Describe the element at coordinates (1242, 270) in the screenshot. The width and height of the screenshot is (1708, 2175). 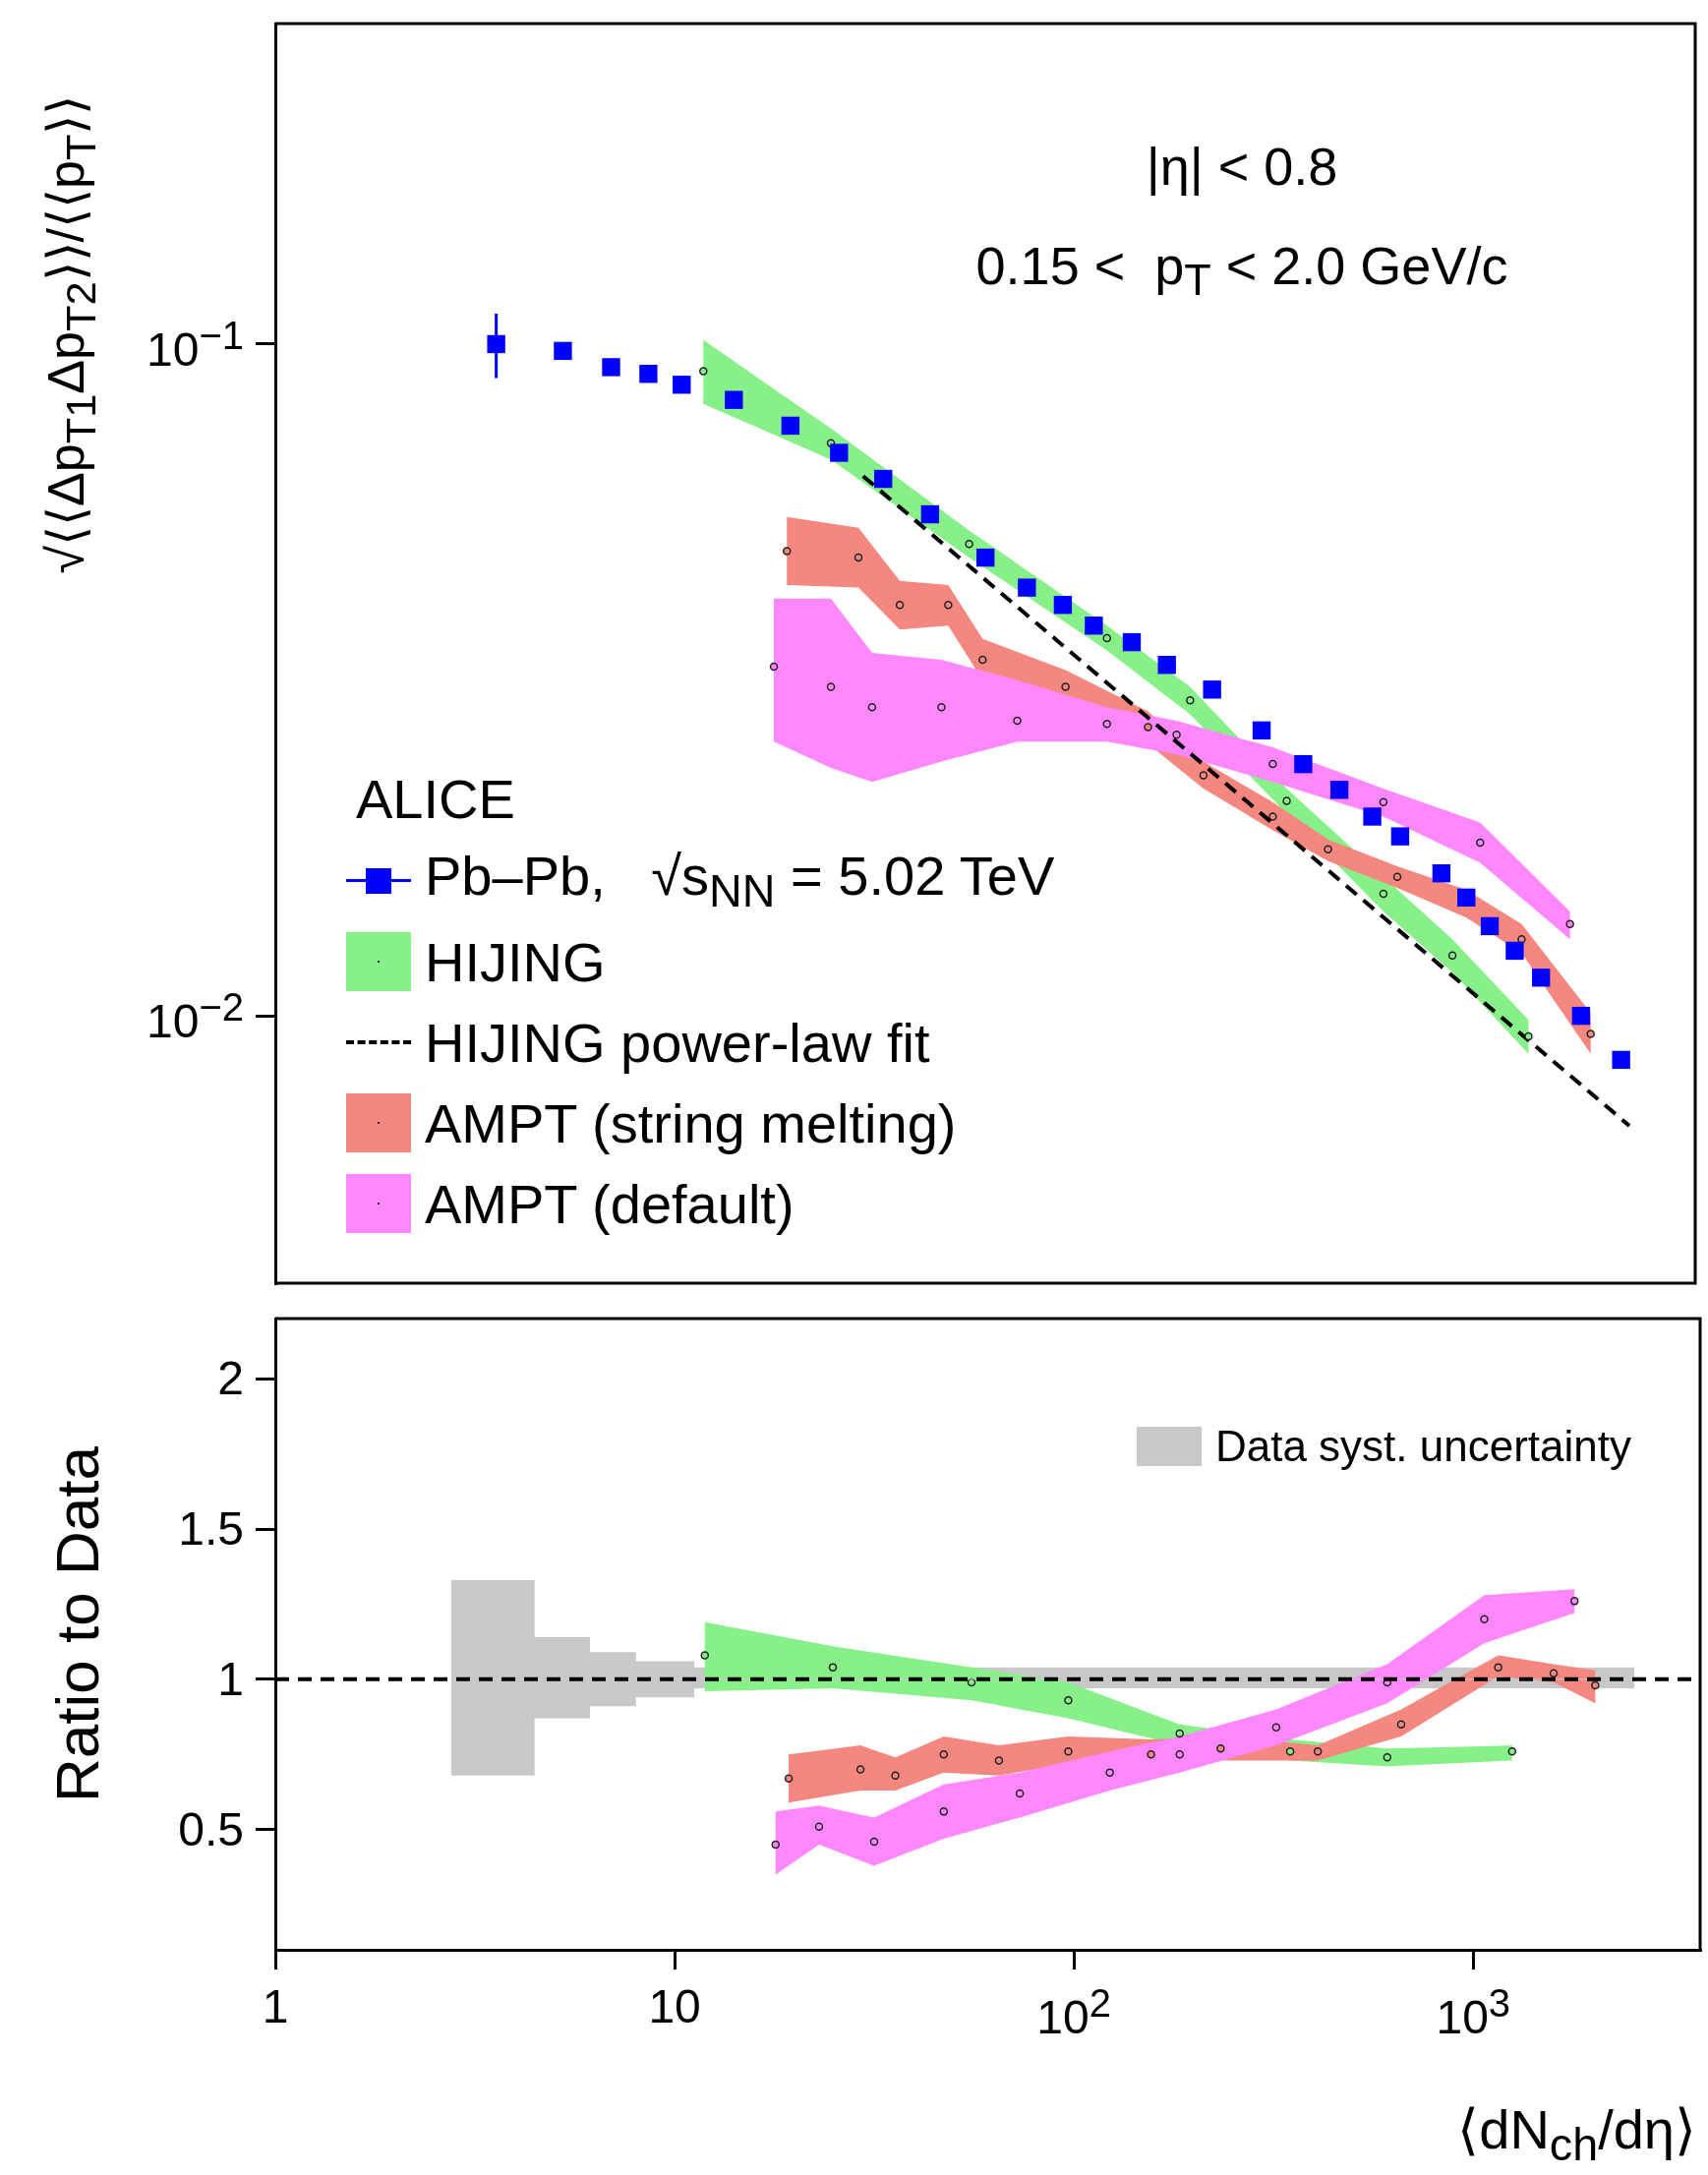
I see `annotation: 0.15 < p$_{T}$ < 2.0 GeV/c` at that location.